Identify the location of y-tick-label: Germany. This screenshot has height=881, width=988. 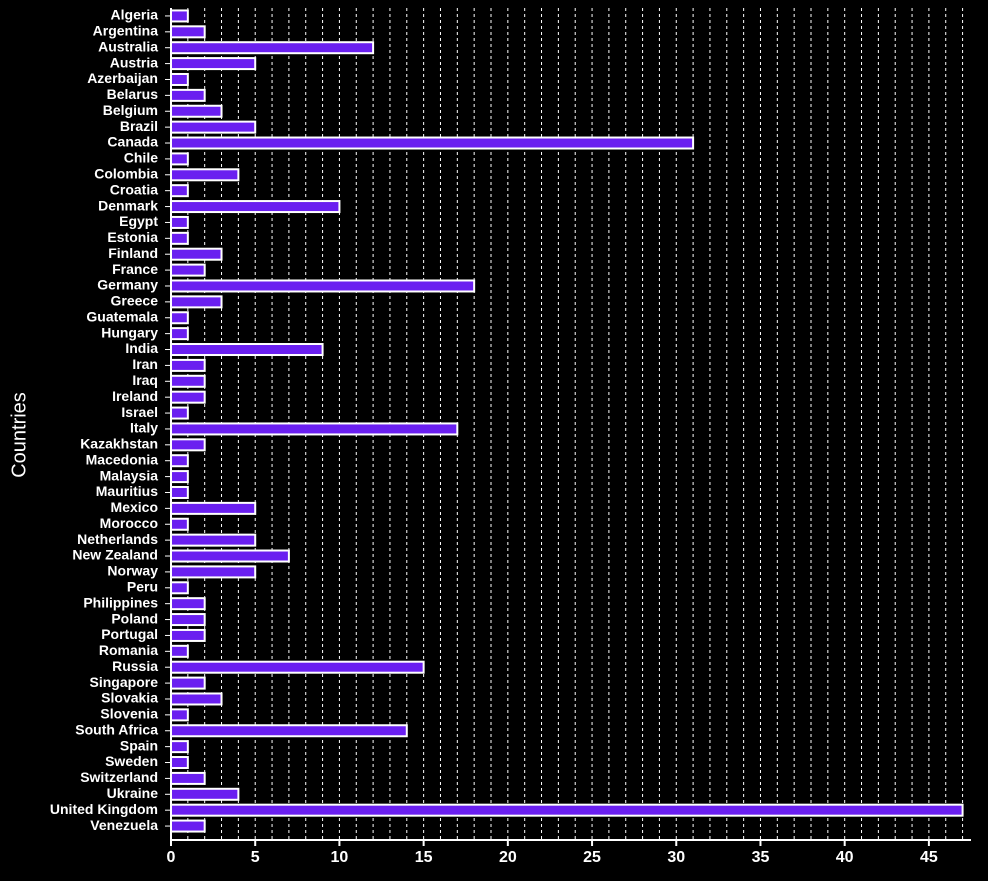
(127, 285).